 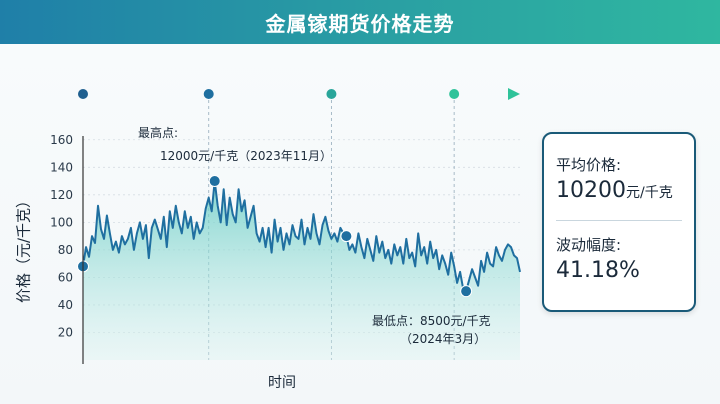 What do you see at coordinates (514, 94) in the screenshot?
I see `timeline-arrowhead` at bounding box center [514, 94].